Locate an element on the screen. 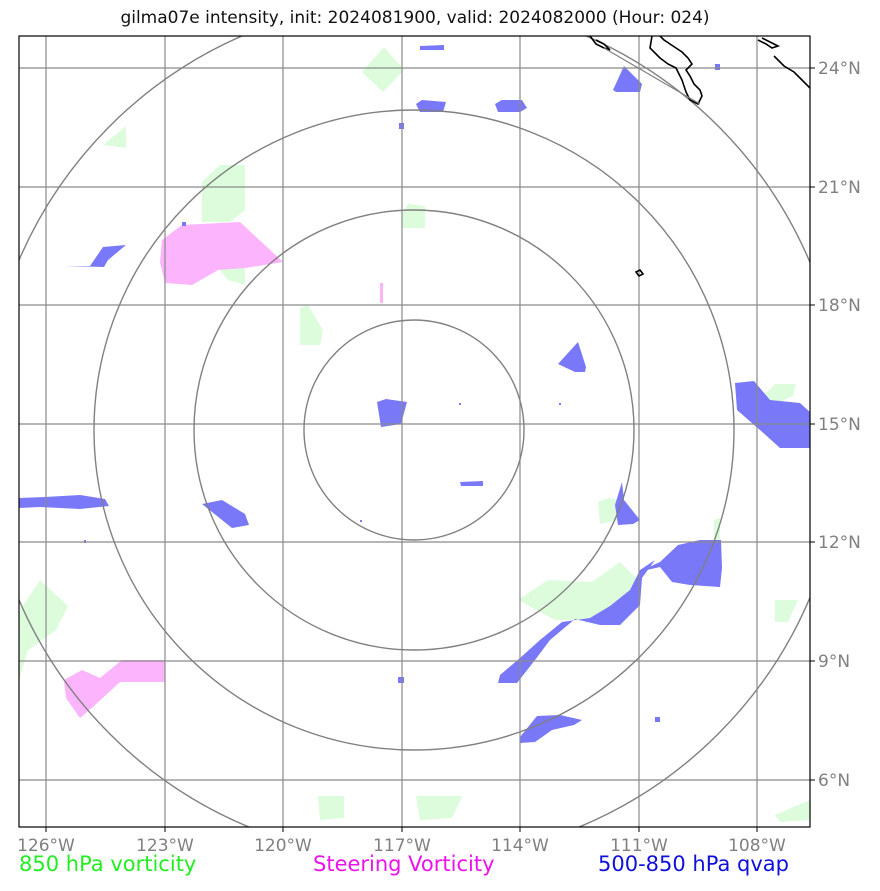 The width and height of the screenshot is (880, 891). lon-label: 117°W is located at coordinates (402, 846).